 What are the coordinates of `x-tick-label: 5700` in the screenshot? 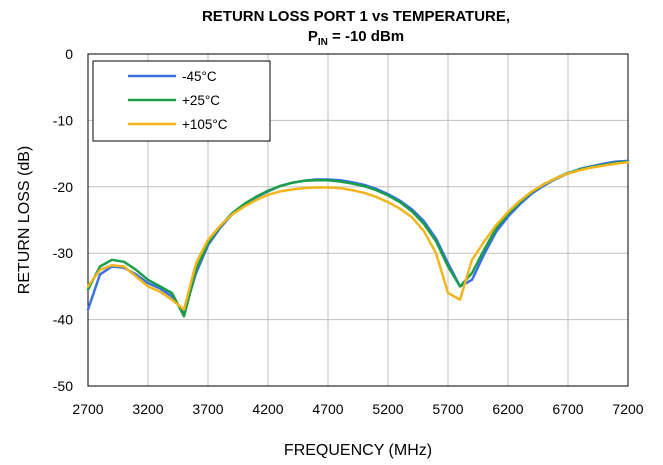 It's located at (447, 409).